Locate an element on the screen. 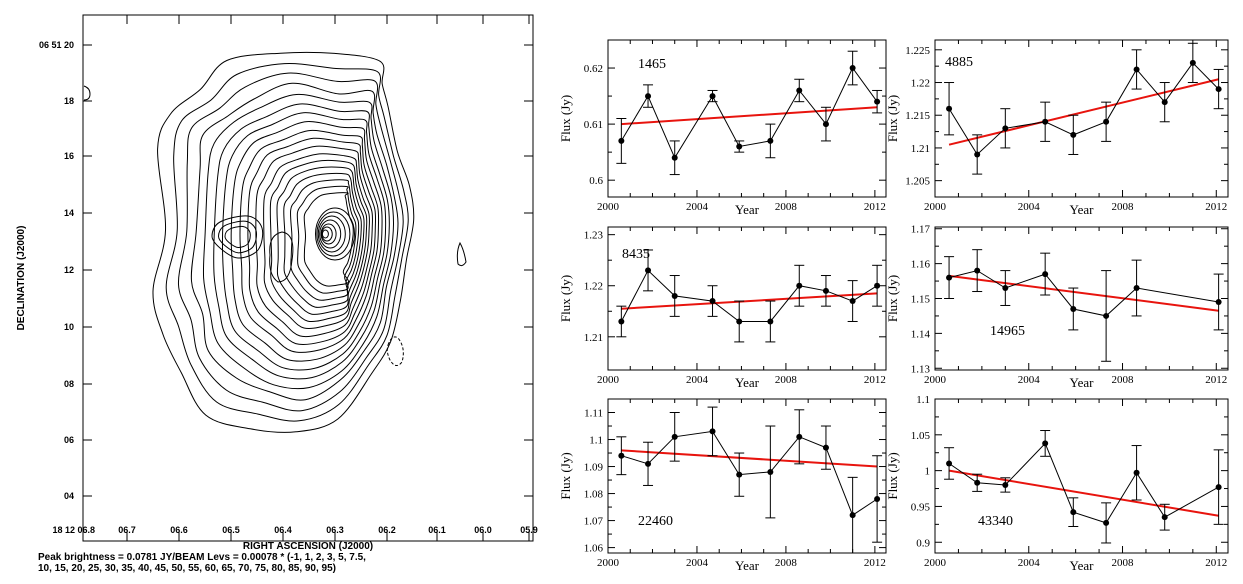 The height and width of the screenshot is (584, 1243). panel-label: 4885 is located at coordinates (959, 62).